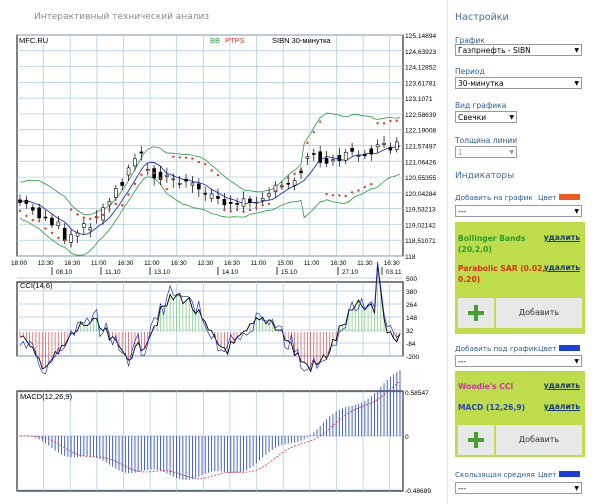  I want to click on time-tick-label: 18:00, so click(19, 263).